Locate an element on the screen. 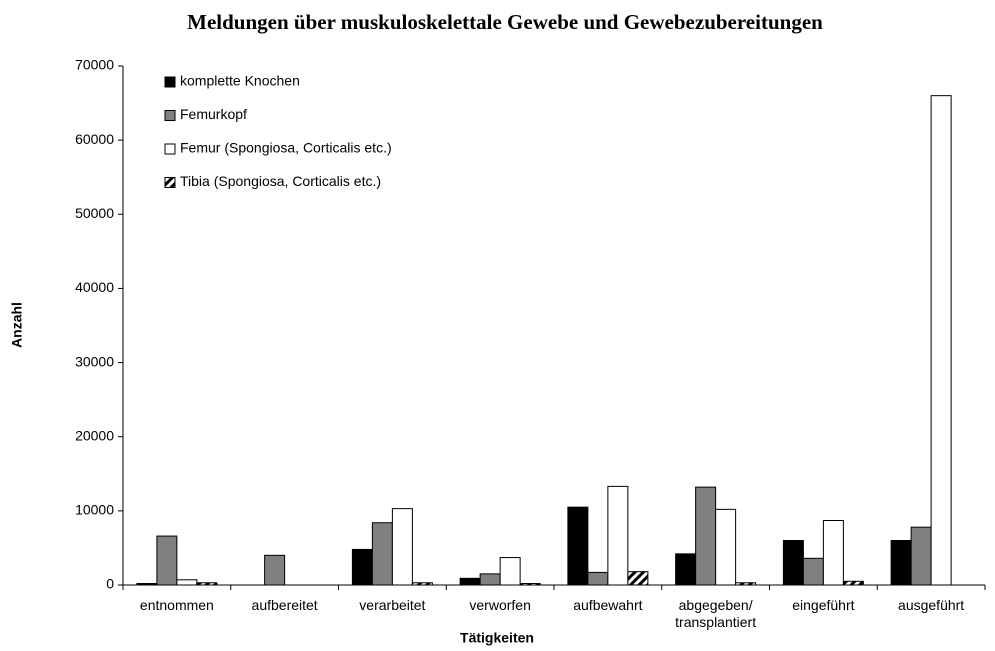 The image size is (995, 651). x-tick-label: abgegeben/ transplantiert is located at coordinates (716, 613).